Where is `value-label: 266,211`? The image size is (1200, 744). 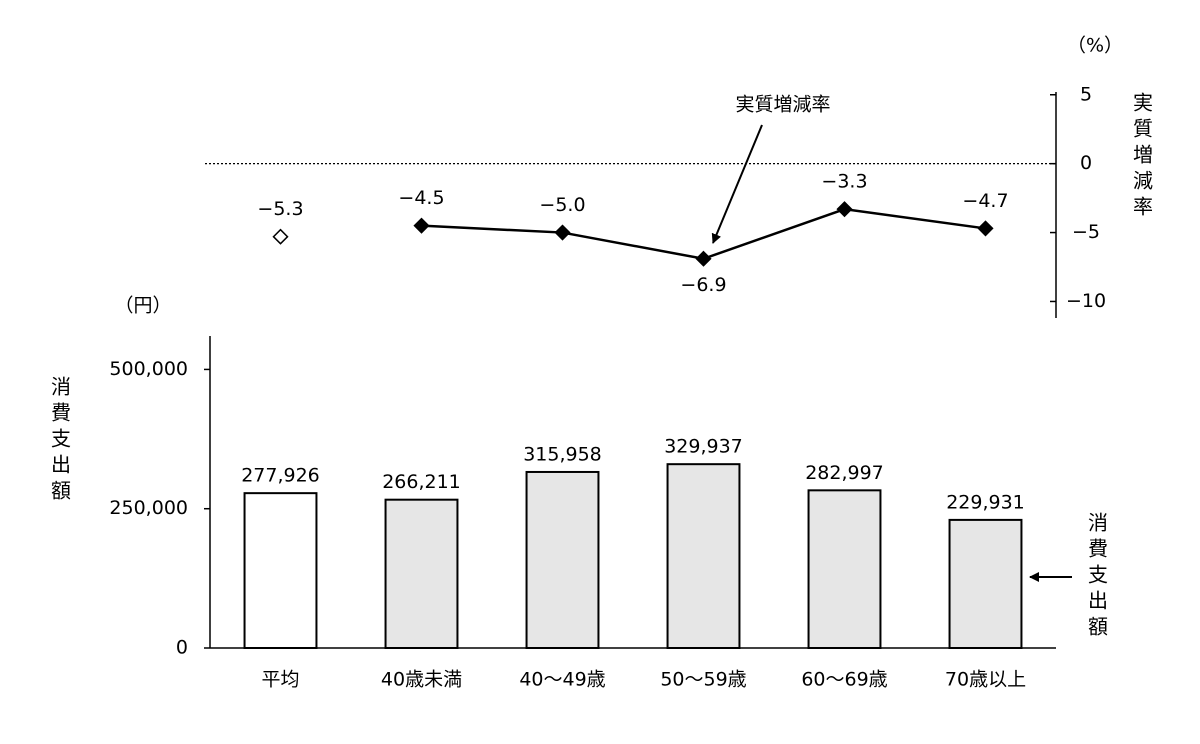 value-label: 266,211 is located at coordinates (421, 482).